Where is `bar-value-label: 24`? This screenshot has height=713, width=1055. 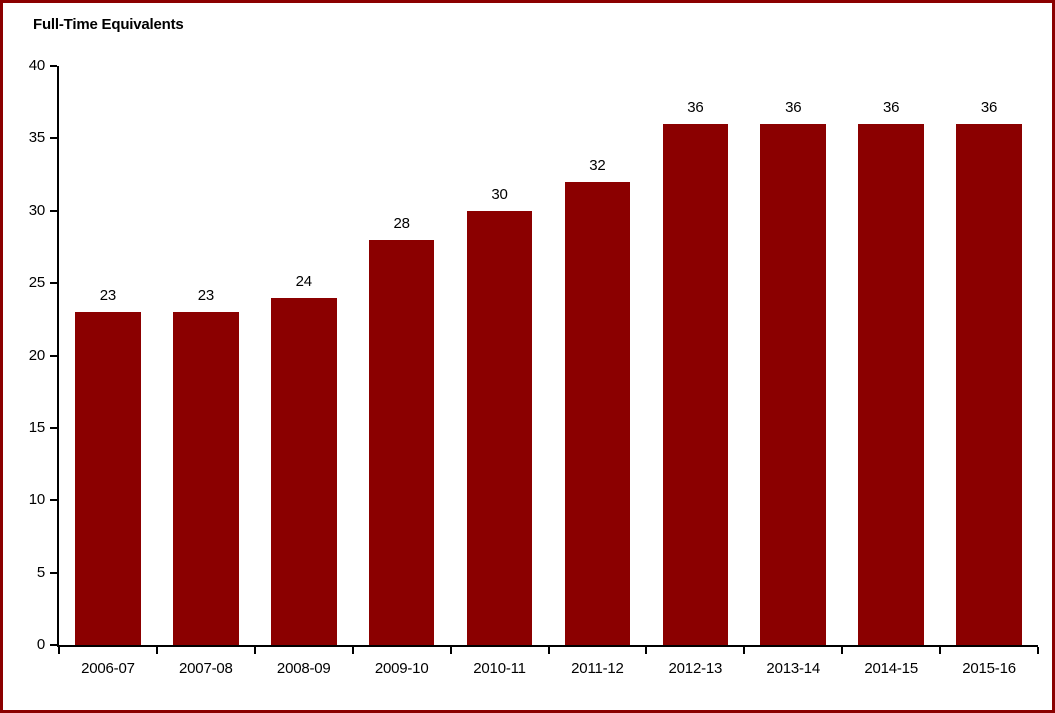
bar-value-label: 24 is located at coordinates (304, 281).